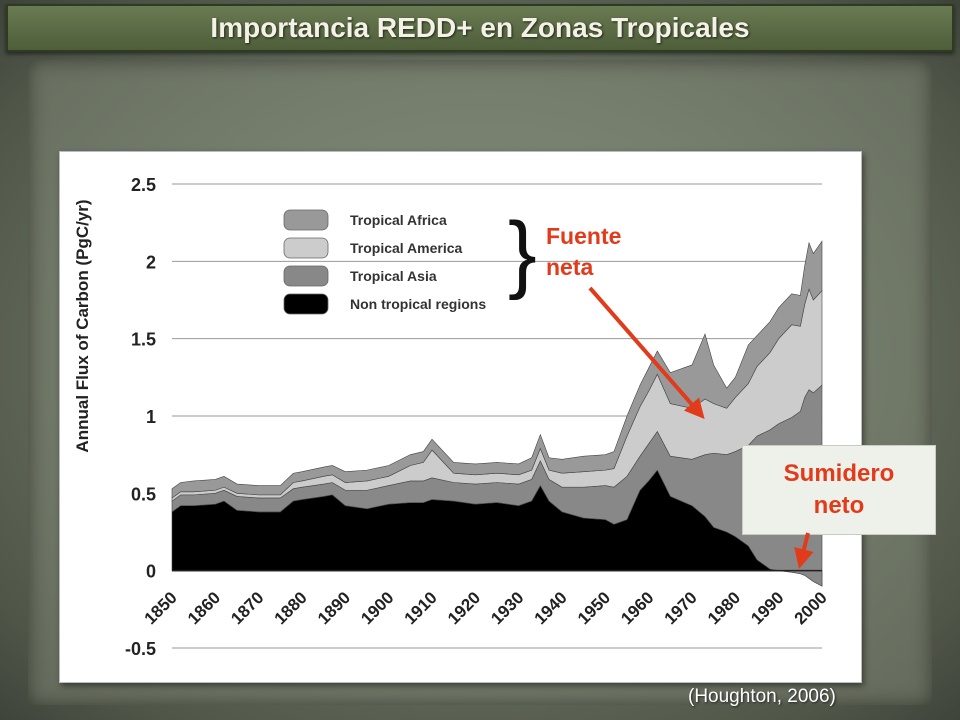 The width and height of the screenshot is (960, 720). I want to click on x-tick-label: 1980, so click(724, 608).